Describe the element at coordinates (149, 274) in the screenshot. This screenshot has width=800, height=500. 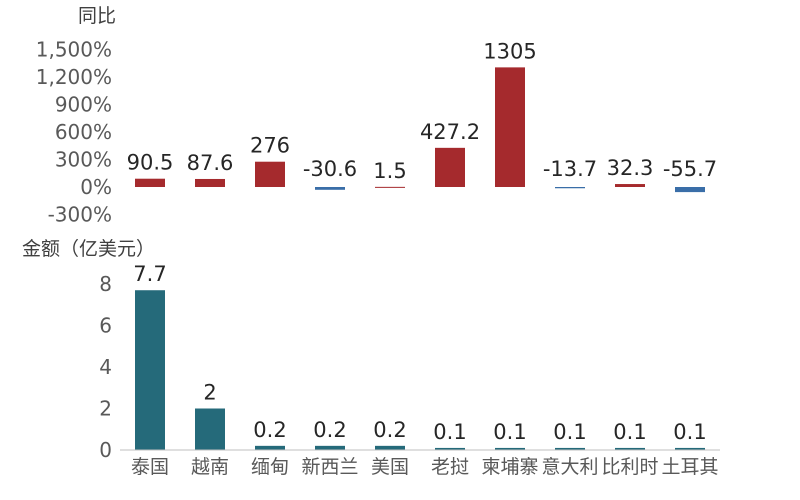
I see `amount-data-label: 7.7` at that location.